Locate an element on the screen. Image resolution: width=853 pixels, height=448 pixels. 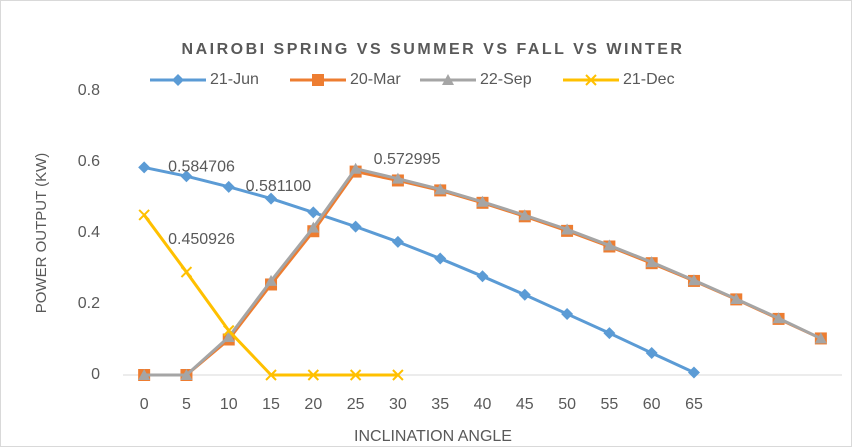
x-tick-label: 30 is located at coordinates (398, 404).